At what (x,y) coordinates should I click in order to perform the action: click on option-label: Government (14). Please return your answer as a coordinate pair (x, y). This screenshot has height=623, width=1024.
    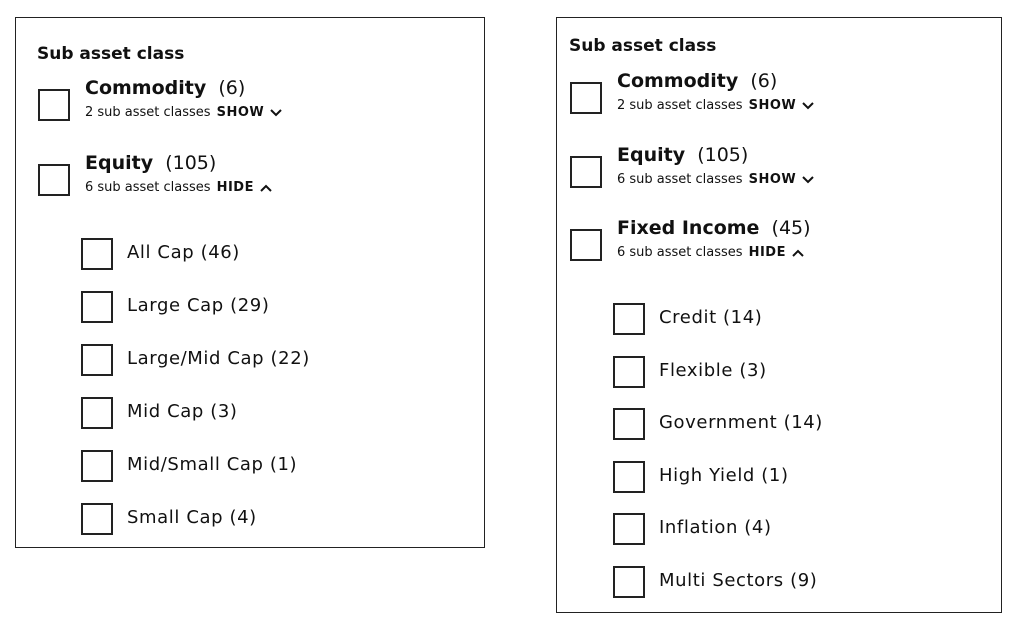
    Looking at the image, I should click on (741, 423).